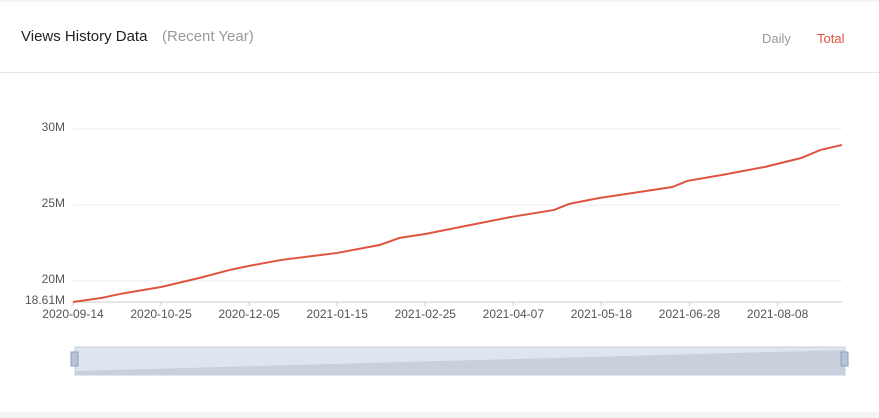  I want to click on x-tick-label: 2021-01-15, so click(338, 314).